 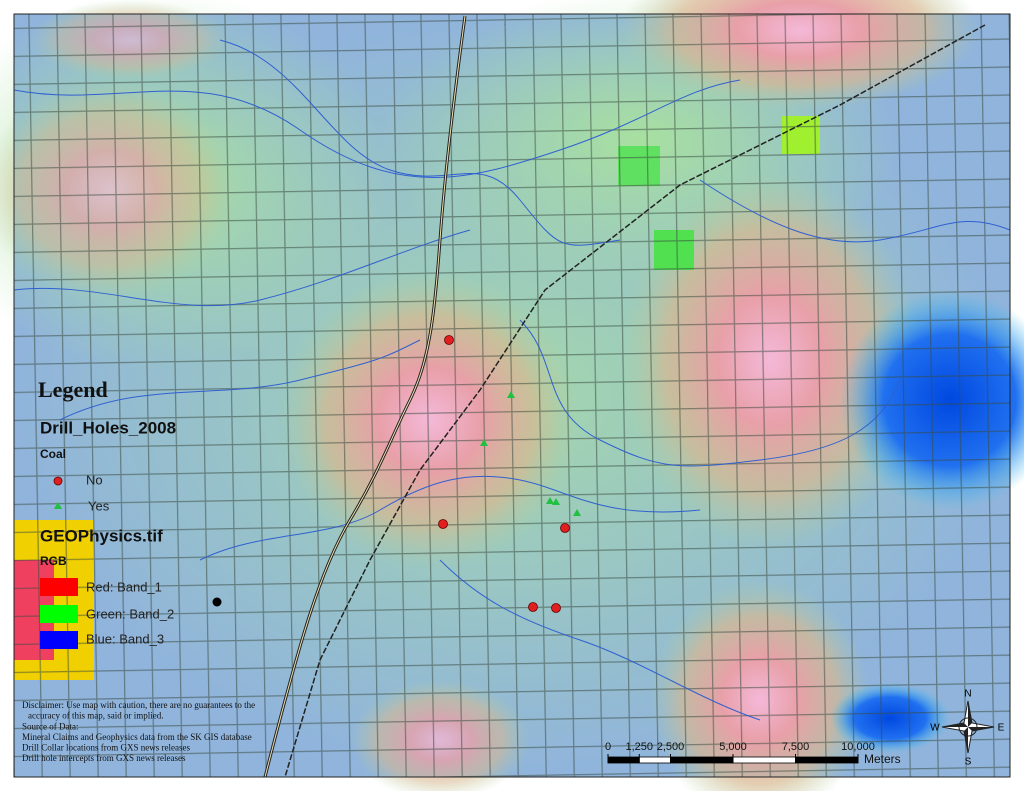 What do you see at coordinates (217, 602) in the screenshot?
I see `point` at bounding box center [217, 602].